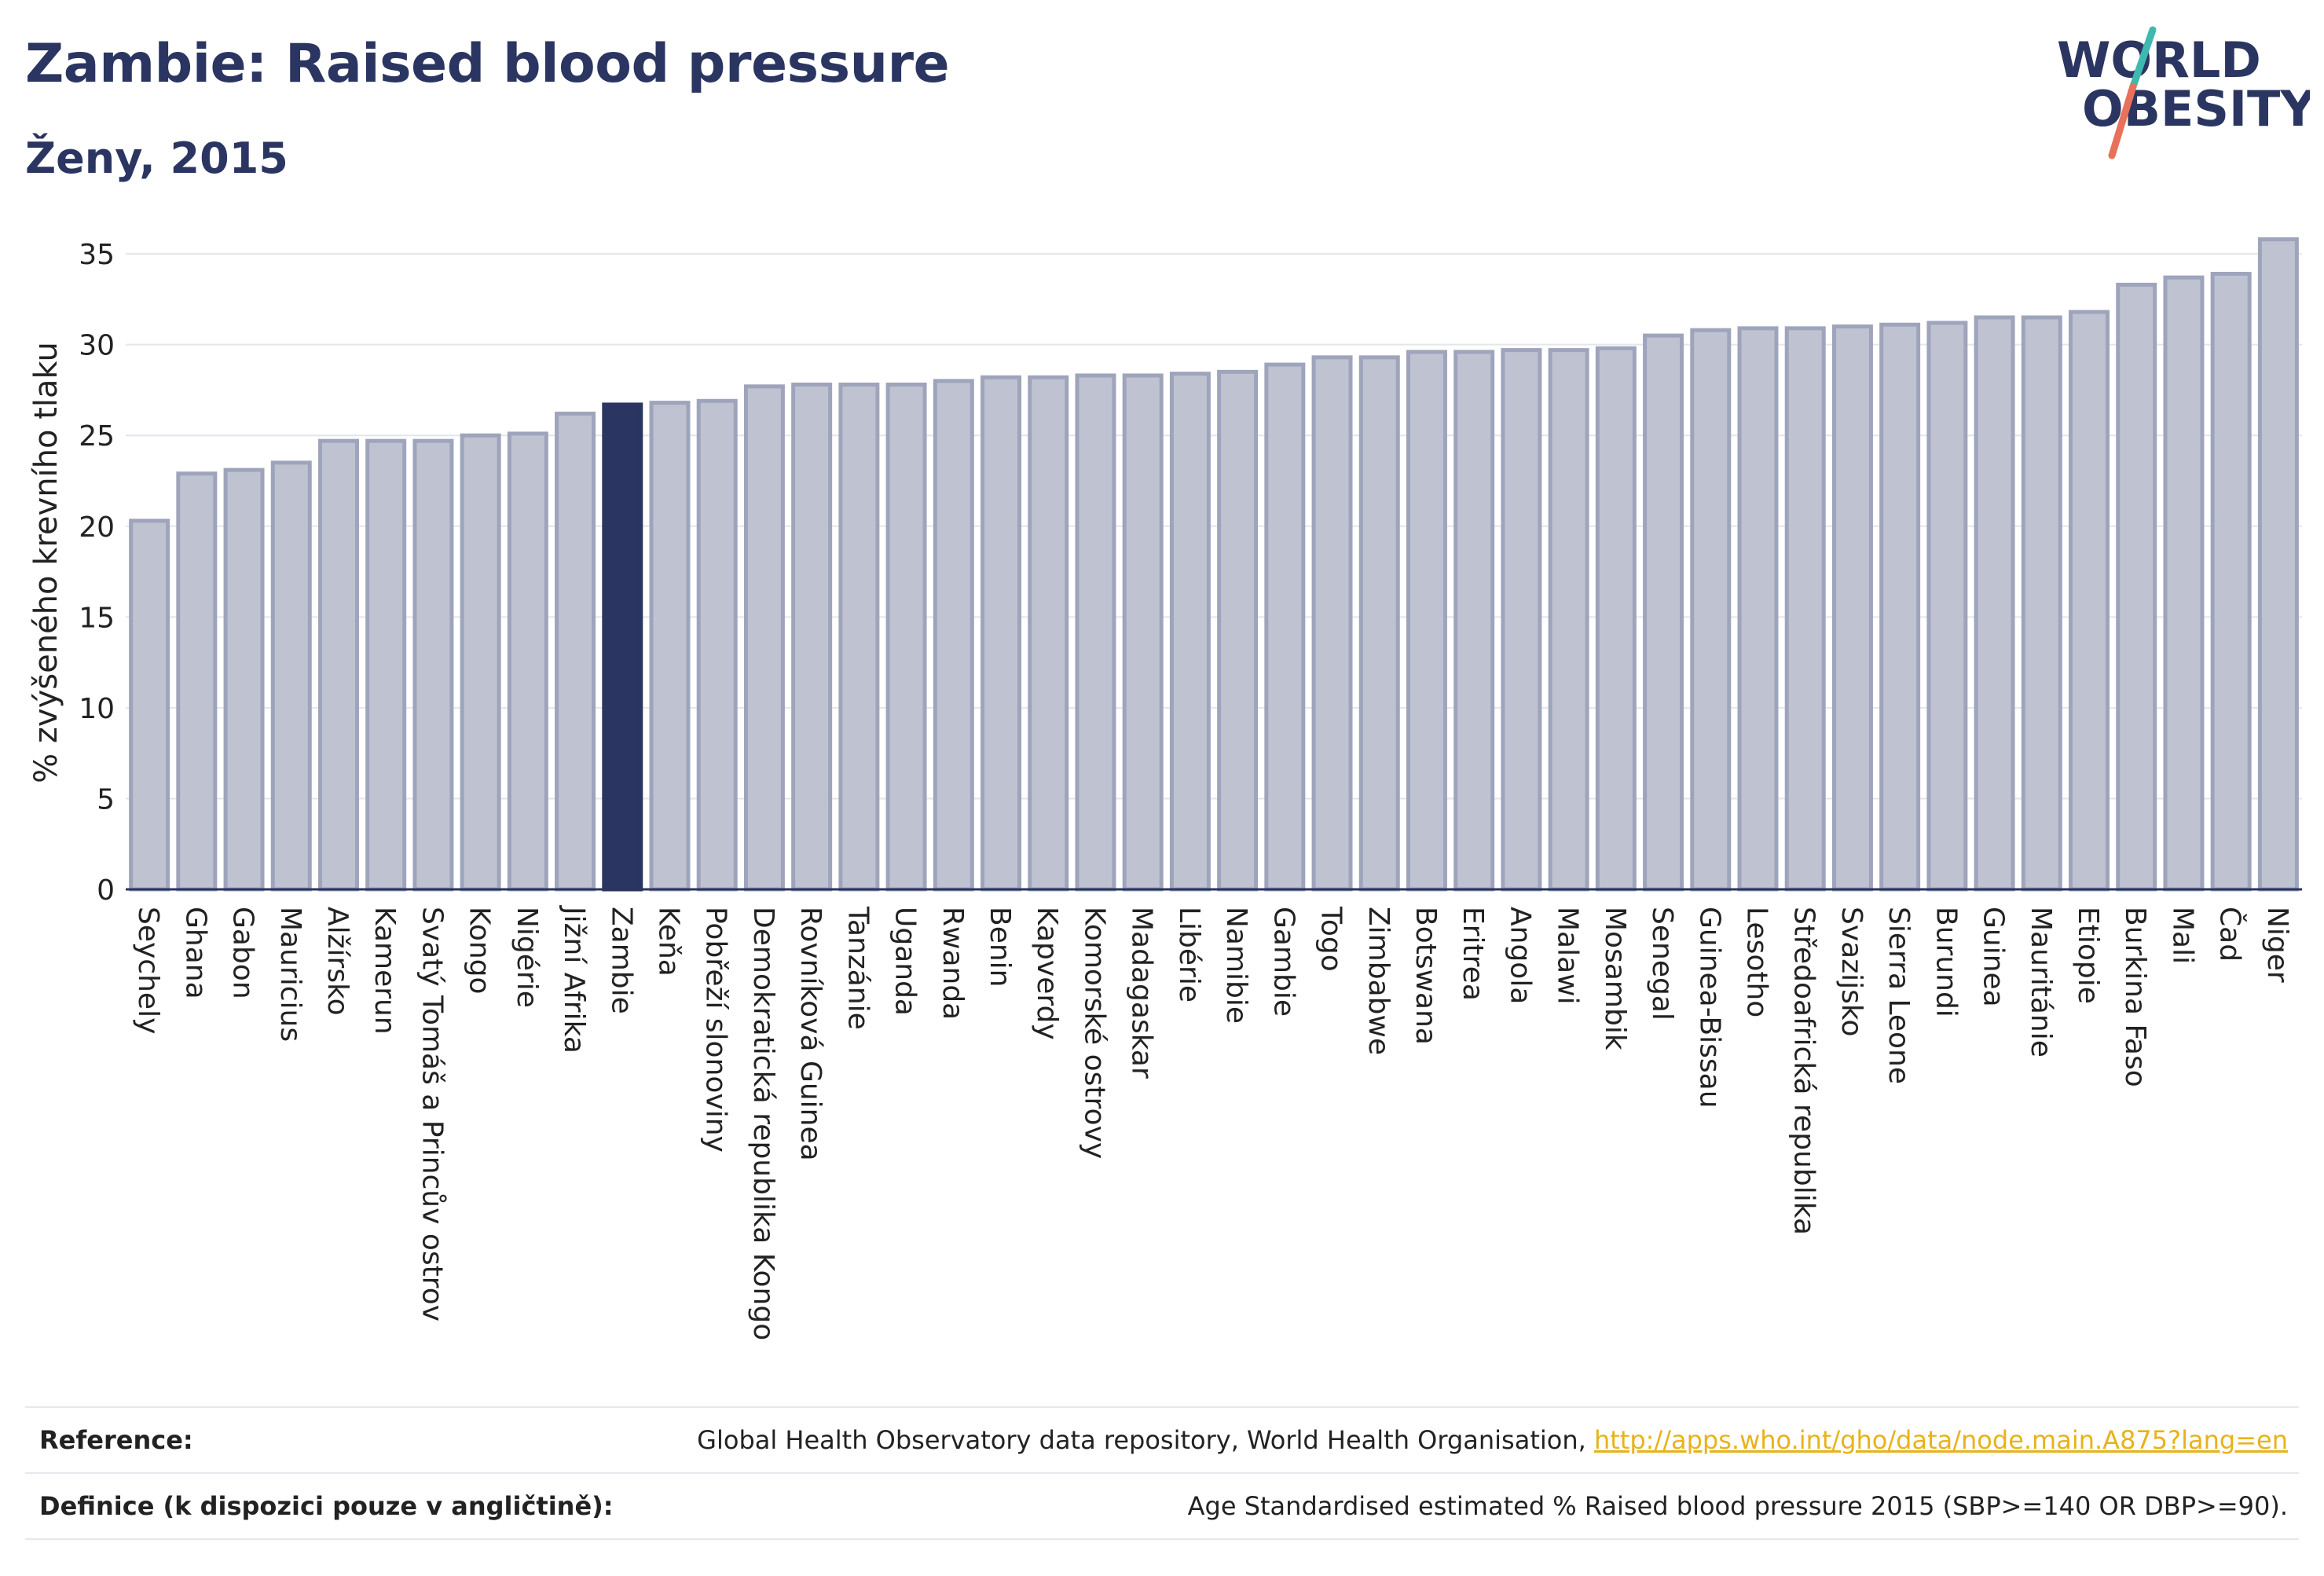 The width and height of the screenshot is (2324, 1576). I want to click on x-tick-label: Středoafrická republika, so click(1804, 1071).